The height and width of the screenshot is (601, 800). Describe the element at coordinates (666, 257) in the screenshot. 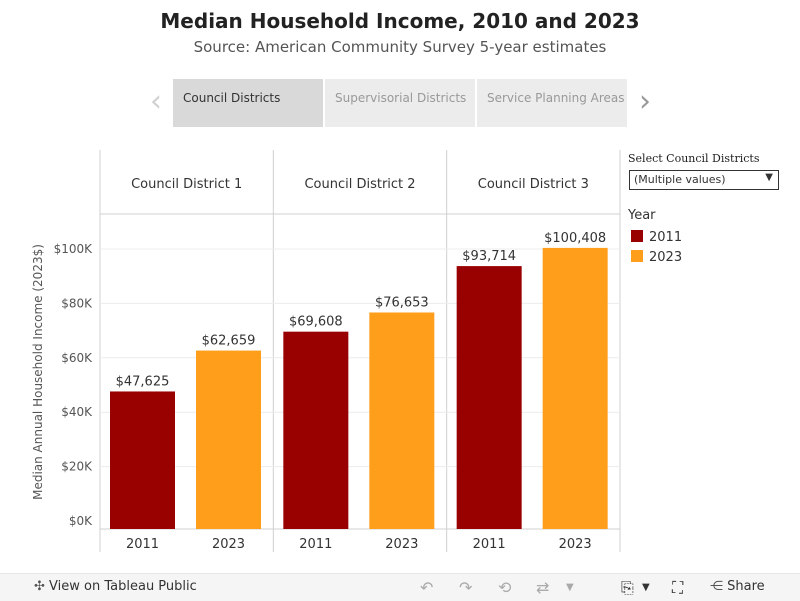

I see `legend-label-2023: 2023` at that location.